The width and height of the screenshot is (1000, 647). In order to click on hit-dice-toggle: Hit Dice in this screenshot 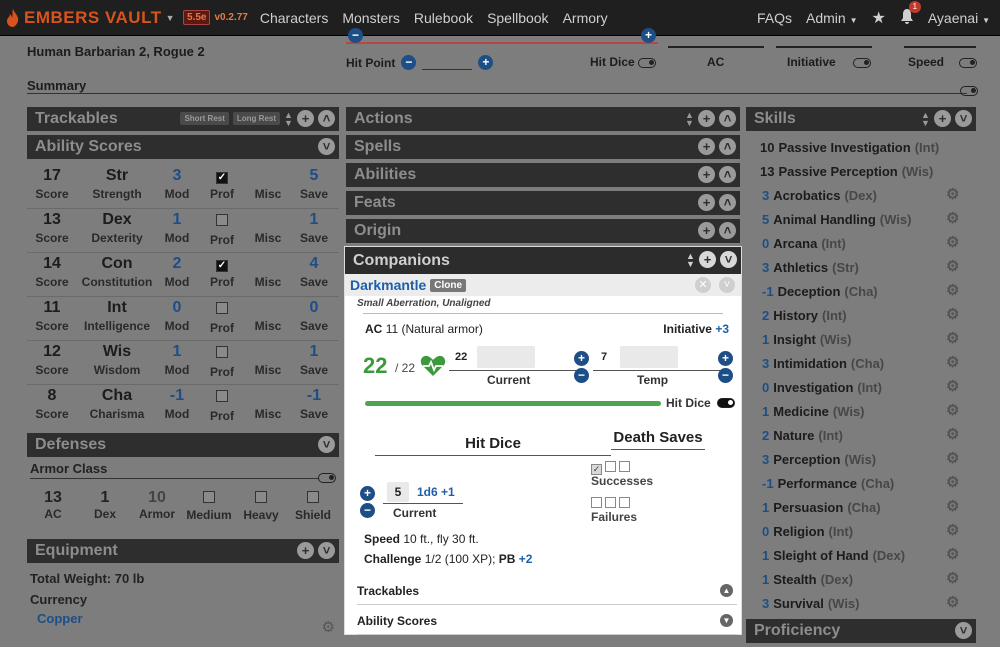, I will do `click(623, 62)`.